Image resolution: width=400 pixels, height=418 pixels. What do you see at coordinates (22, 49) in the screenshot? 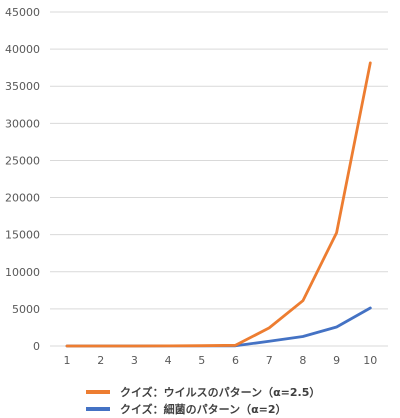
I see `y-tick-label: 40000` at bounding box center [22, 49].